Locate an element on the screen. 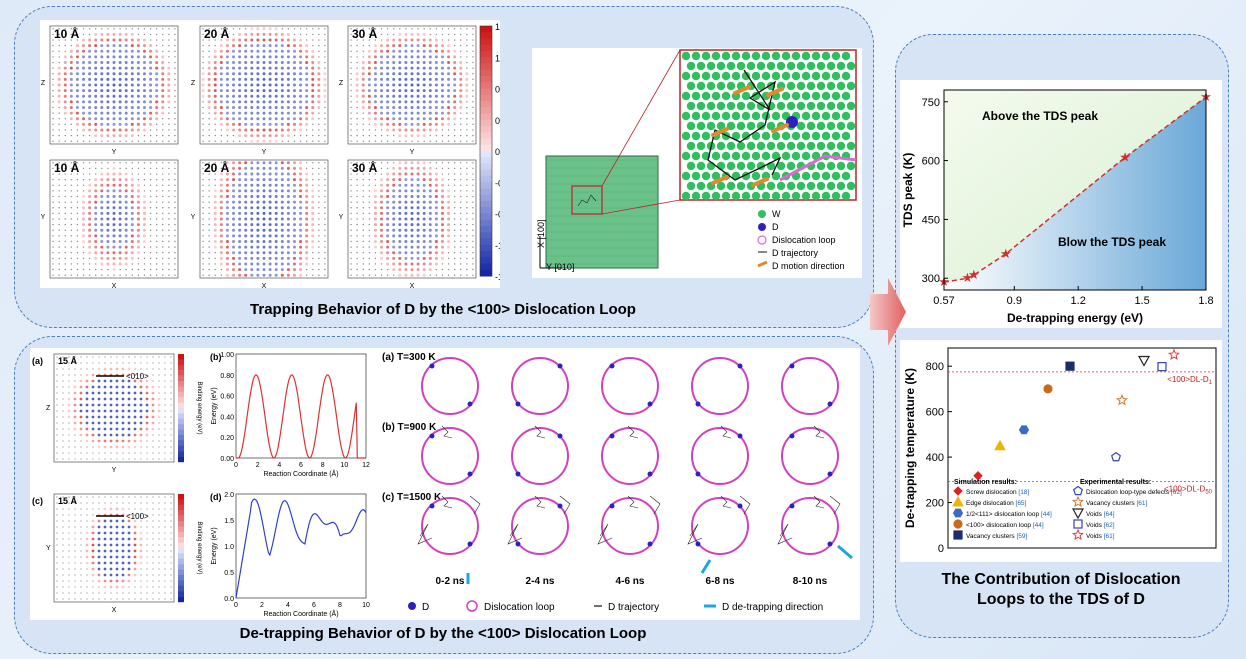 Image resolution: width=1246 pixels, height=659 pixels. ytick-label: 300 is located at coordinates (931, 279).